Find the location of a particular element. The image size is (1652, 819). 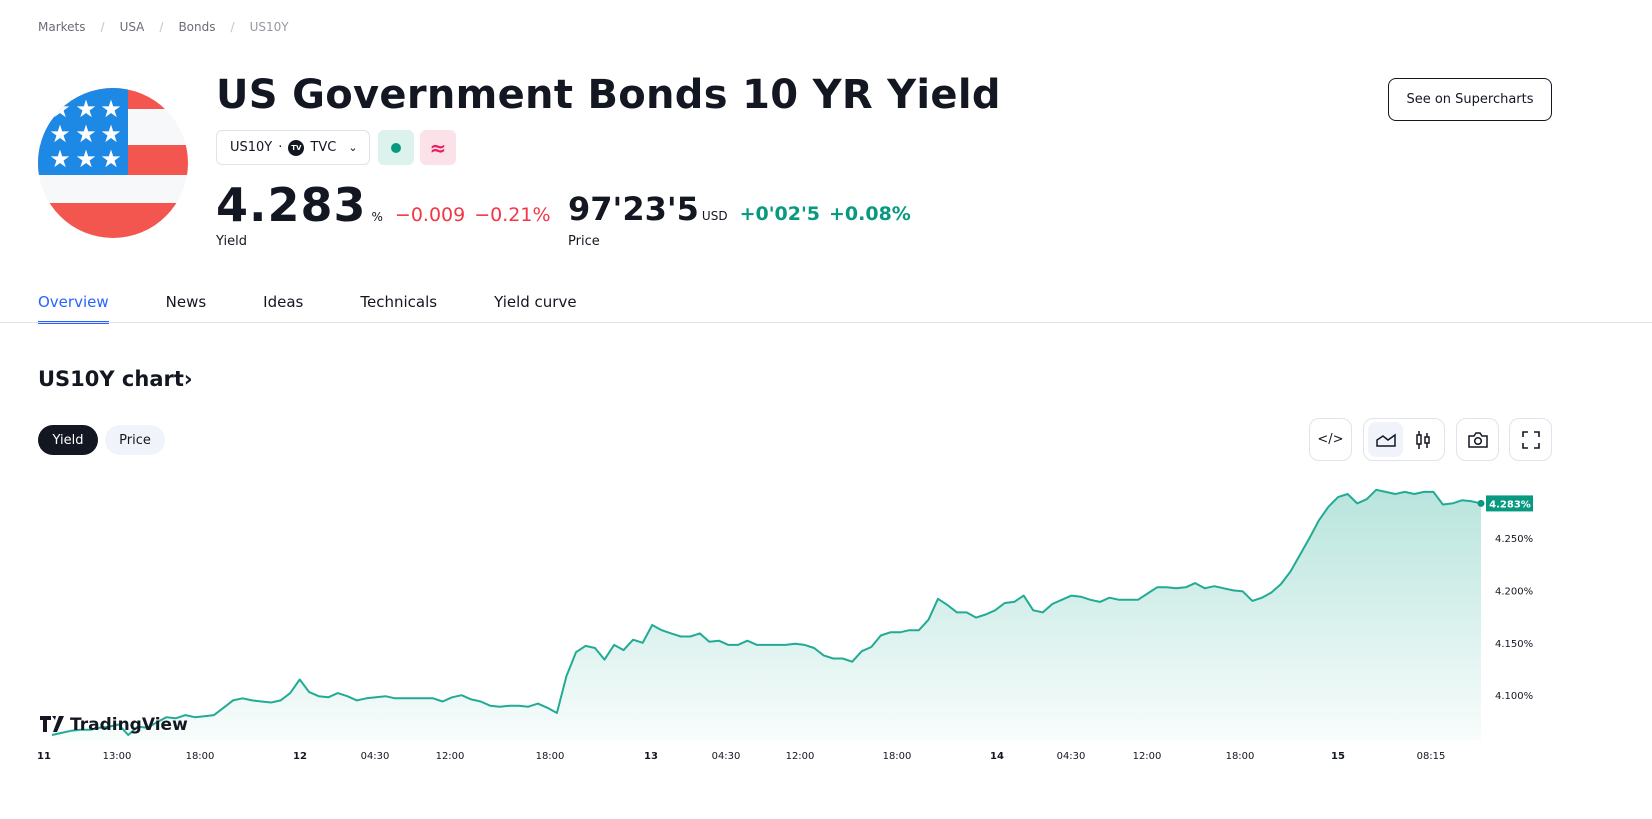

code-icon: </> is located at coordinates (1330, 439).